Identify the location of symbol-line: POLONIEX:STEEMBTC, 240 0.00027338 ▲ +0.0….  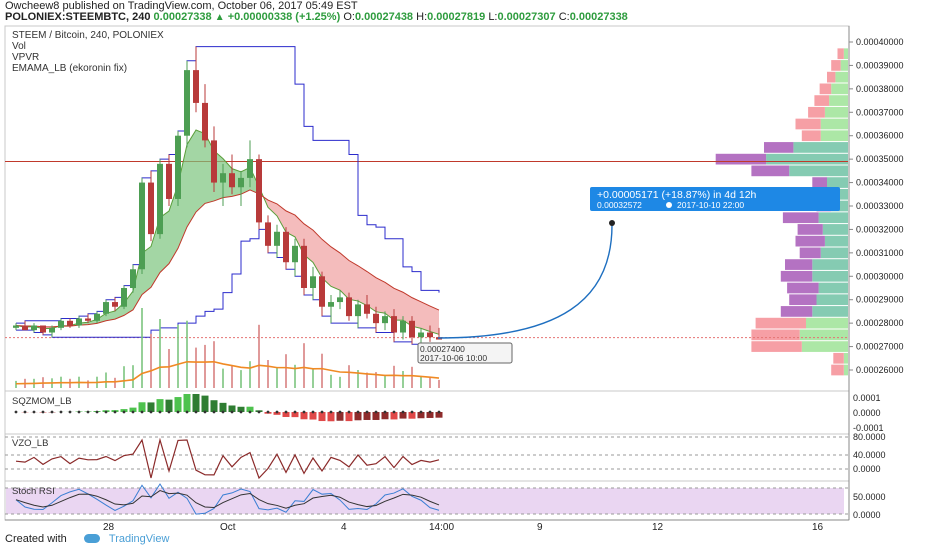
(316, 17).